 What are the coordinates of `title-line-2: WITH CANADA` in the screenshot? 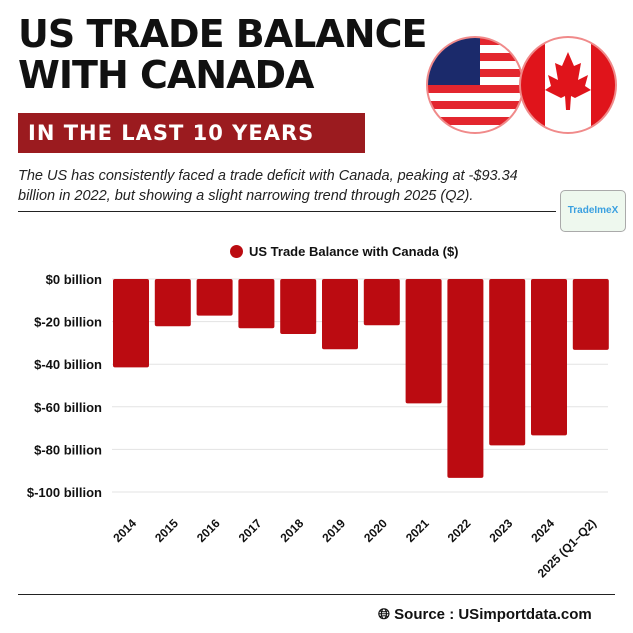 It's located at (166, 75).